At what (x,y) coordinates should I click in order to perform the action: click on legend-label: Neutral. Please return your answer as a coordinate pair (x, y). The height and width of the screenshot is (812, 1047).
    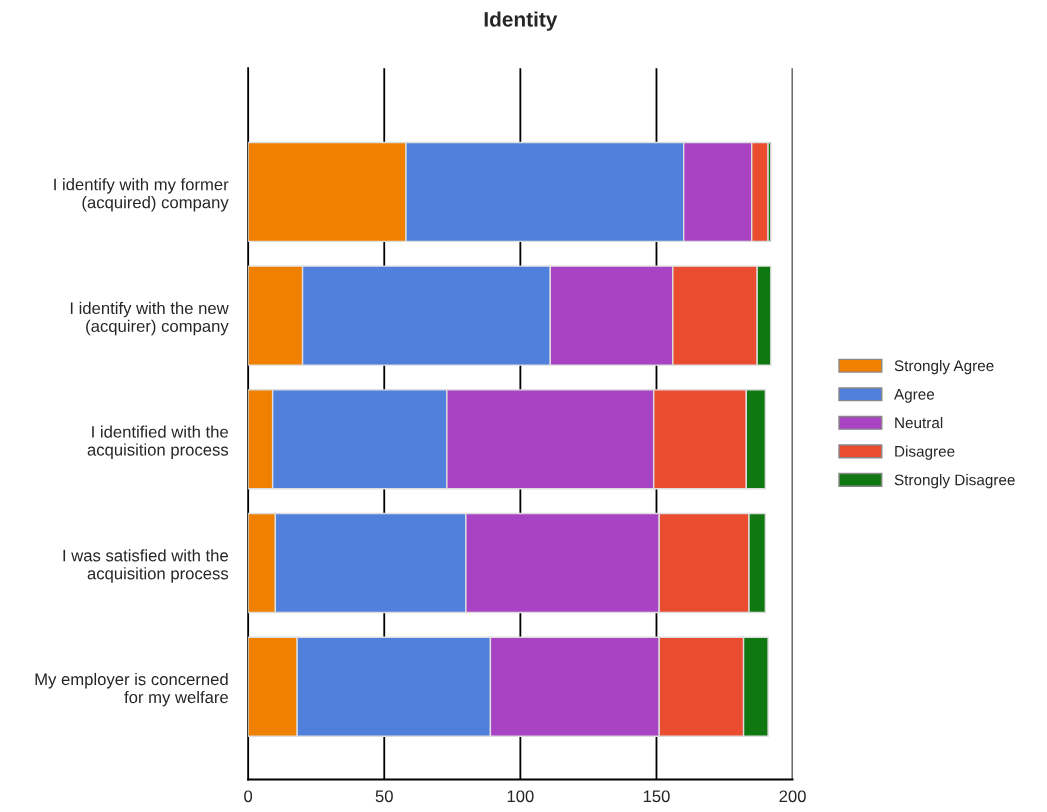
    Looking at the image, I should click on (919, 423).